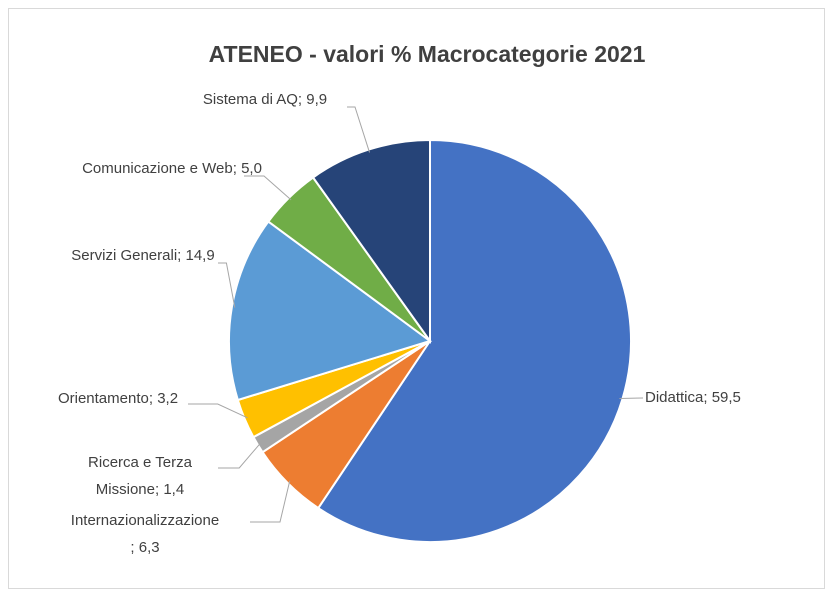 Image resolution: width=833 pixels, height=596 pixels. I want to click on data-label: Ricerca e Terza Missione; 1,4, so click(140, 476).